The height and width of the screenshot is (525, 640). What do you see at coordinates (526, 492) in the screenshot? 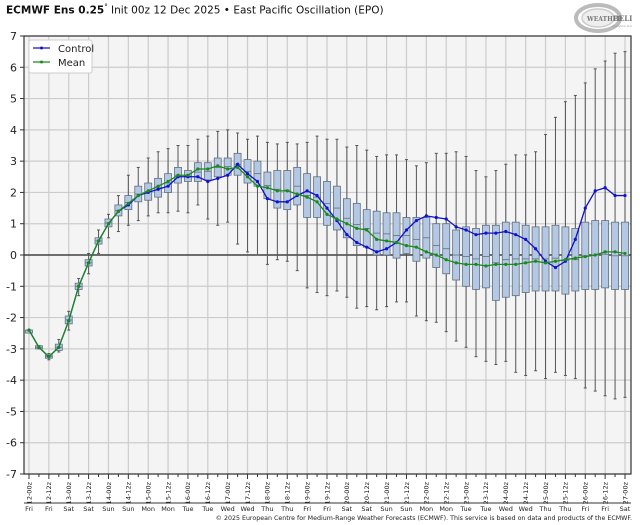
I see `x-tick-label: 24-12z` at bounding box center [526, 492].